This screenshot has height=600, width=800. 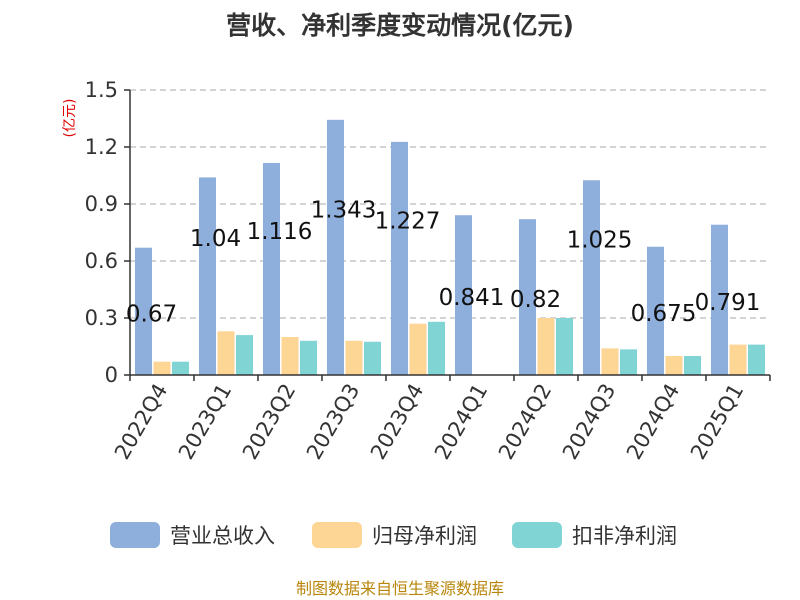 What do you see at coordinates (222, 536) in the screenshot?
I see `legend-label: 营业总收入` at bounding box center [222, 536].